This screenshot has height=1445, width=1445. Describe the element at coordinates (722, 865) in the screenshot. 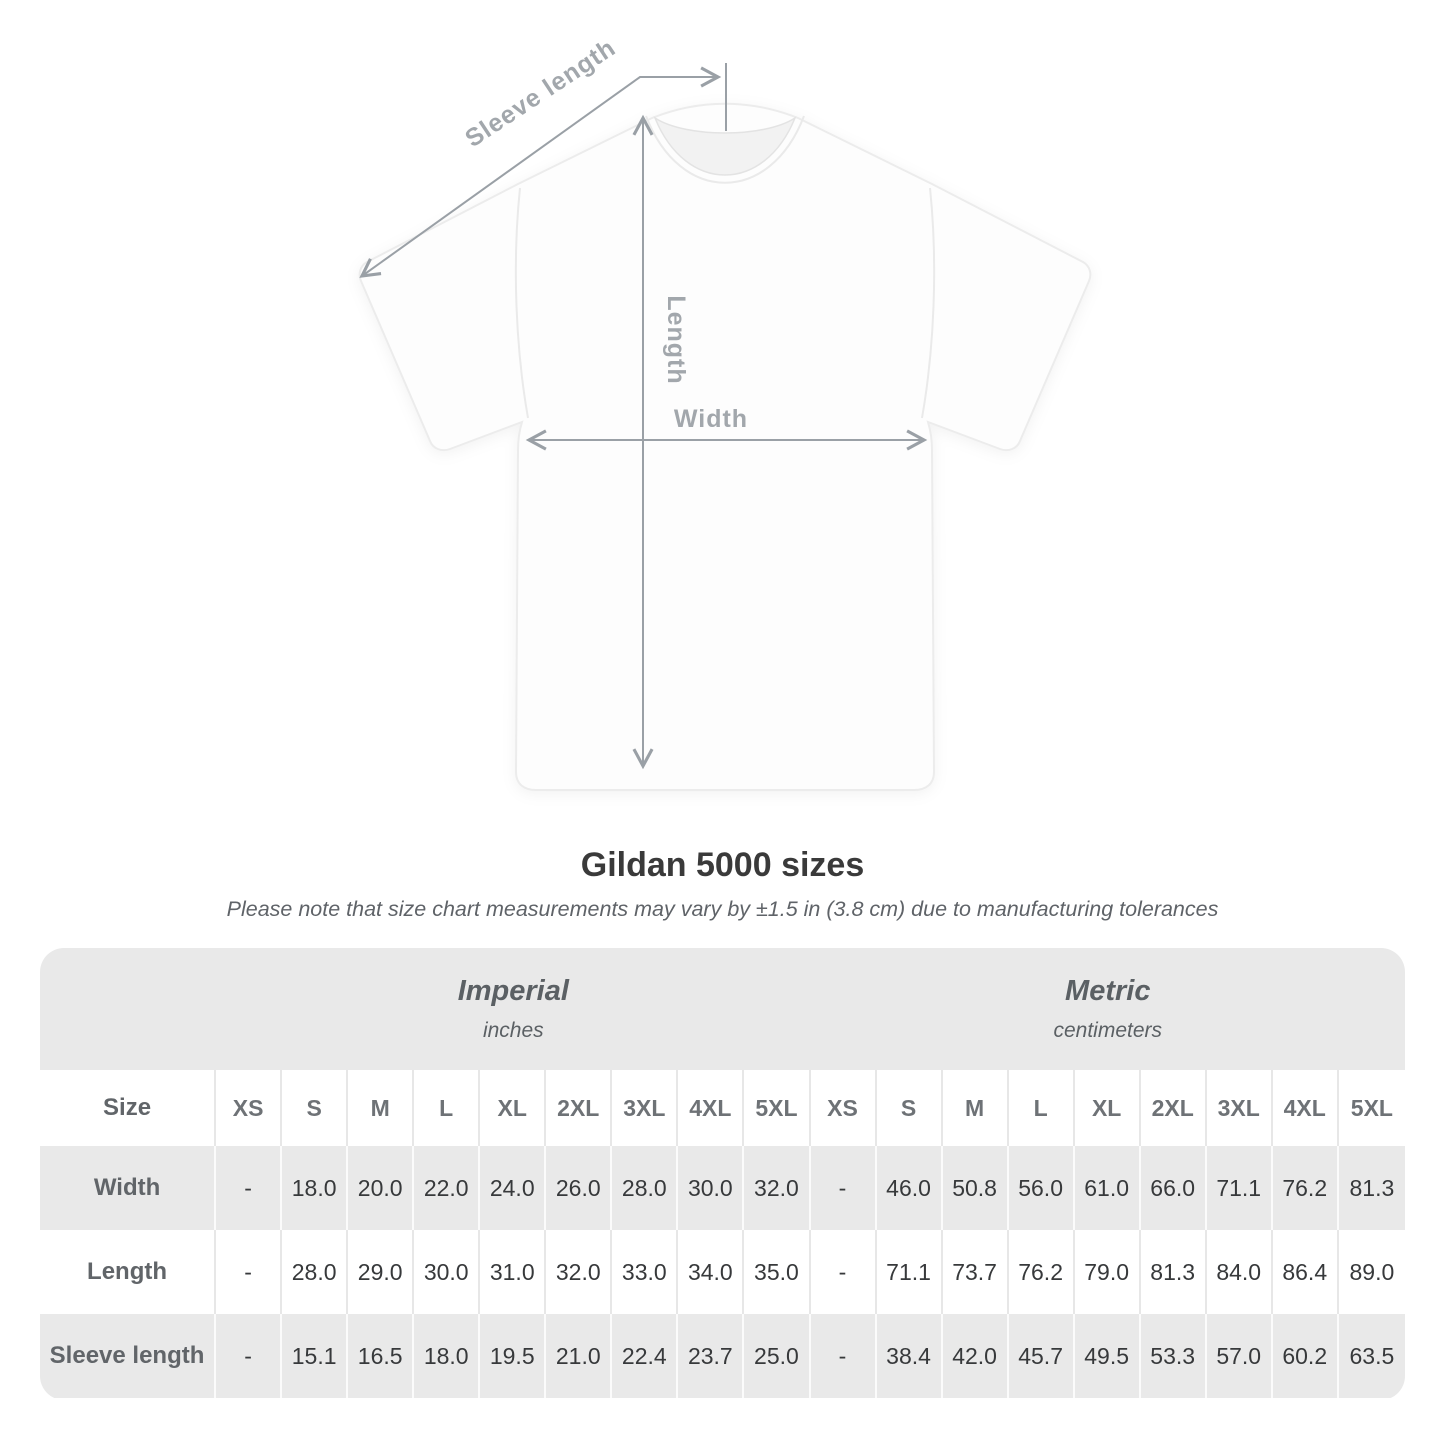

I see `page-title: Gildan 5000 sizes` at that location.